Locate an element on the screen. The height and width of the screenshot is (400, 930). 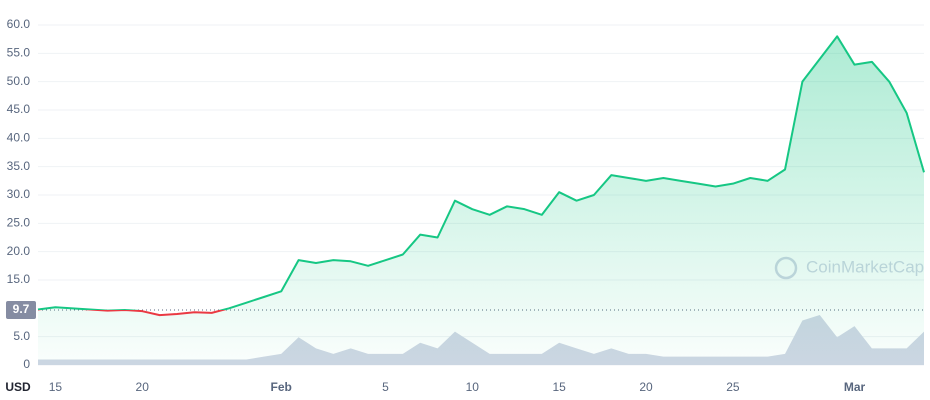
y-tick-label: 40.0 is located at coordinates (19, 138).